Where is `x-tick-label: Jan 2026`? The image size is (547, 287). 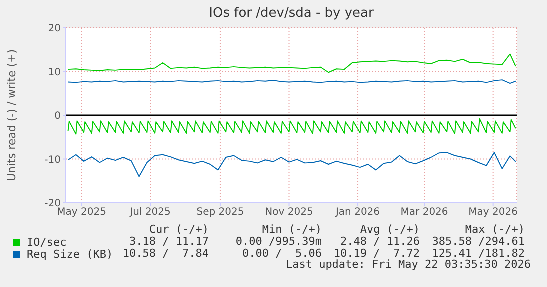 x-tick-label: Jan 2026 is located at coordinates (357, 212).